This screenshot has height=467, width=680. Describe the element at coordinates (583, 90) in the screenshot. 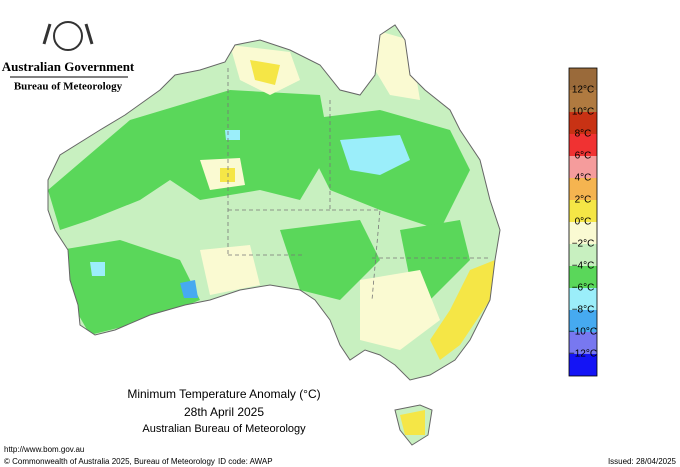

I see `legend-label: 12°C` at that location.